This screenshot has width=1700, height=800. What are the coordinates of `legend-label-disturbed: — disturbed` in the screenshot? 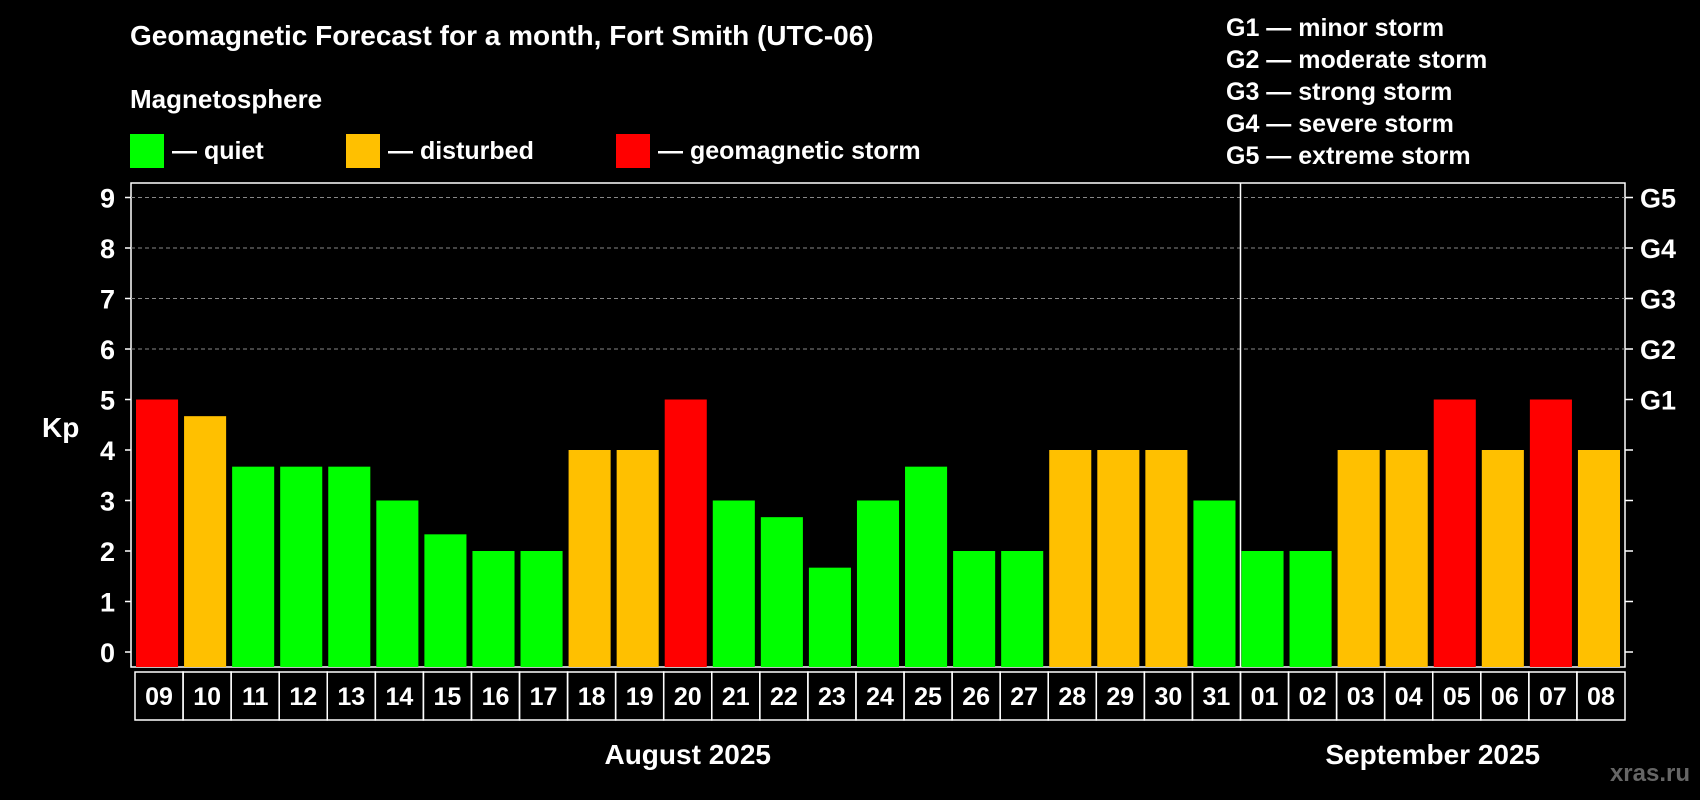 It's located at (461, 150).